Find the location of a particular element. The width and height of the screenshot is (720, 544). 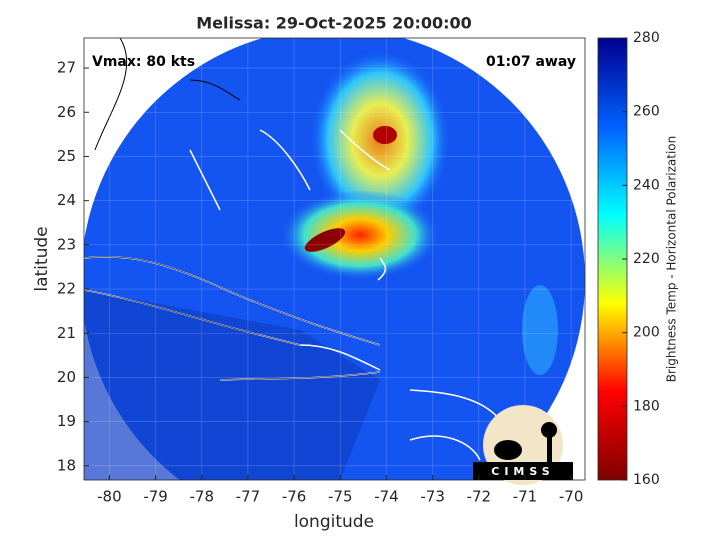

coastline-outer is located at coordinates (167, 94).